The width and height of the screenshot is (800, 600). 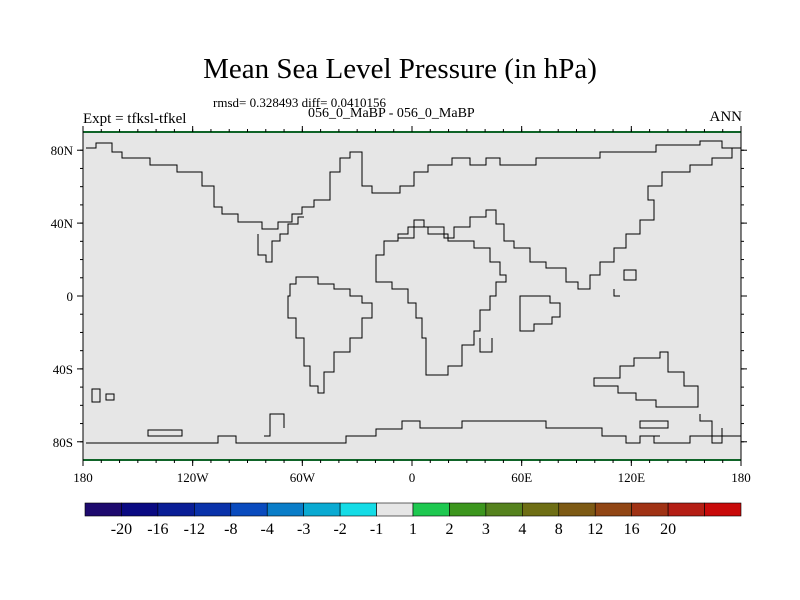 I want to click on colorbar-label: 3, so click(x=486, y=529).